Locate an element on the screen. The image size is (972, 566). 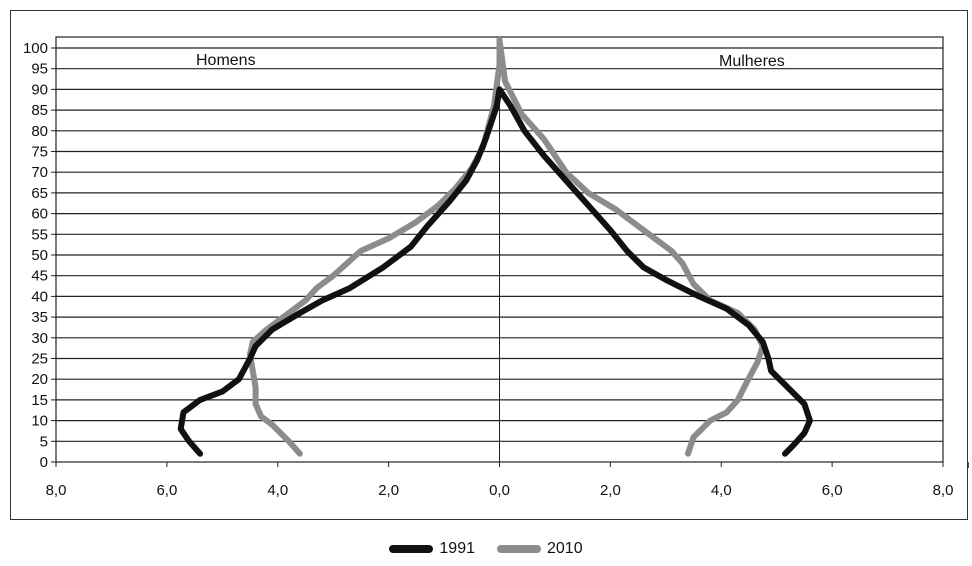
legend-item-1991: 1991 is located at coordinates (432, 549).